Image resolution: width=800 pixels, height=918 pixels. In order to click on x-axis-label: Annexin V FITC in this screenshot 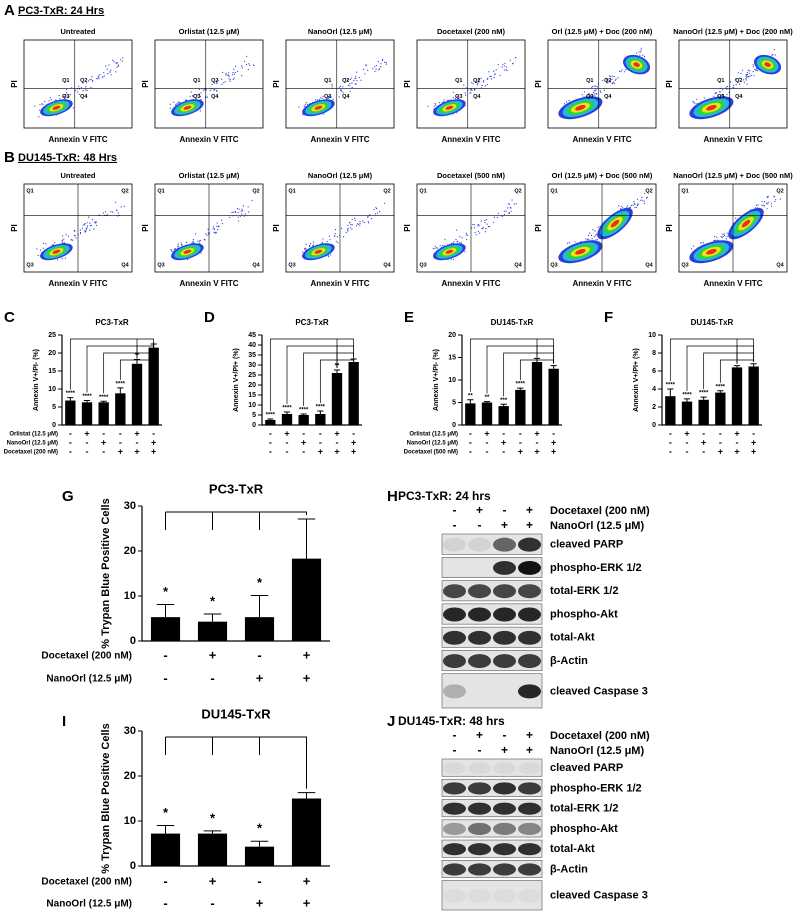, I will do `click(601, 283)`.